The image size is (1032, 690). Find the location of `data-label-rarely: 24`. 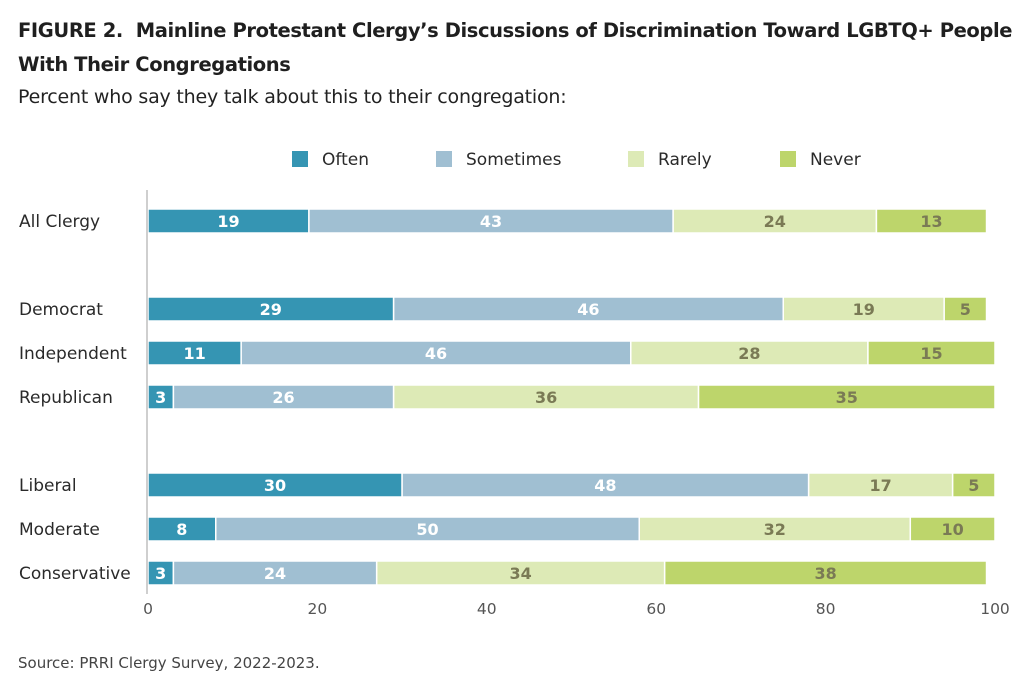

data-label-rarely: 24 is located at coordinates (775, 221).